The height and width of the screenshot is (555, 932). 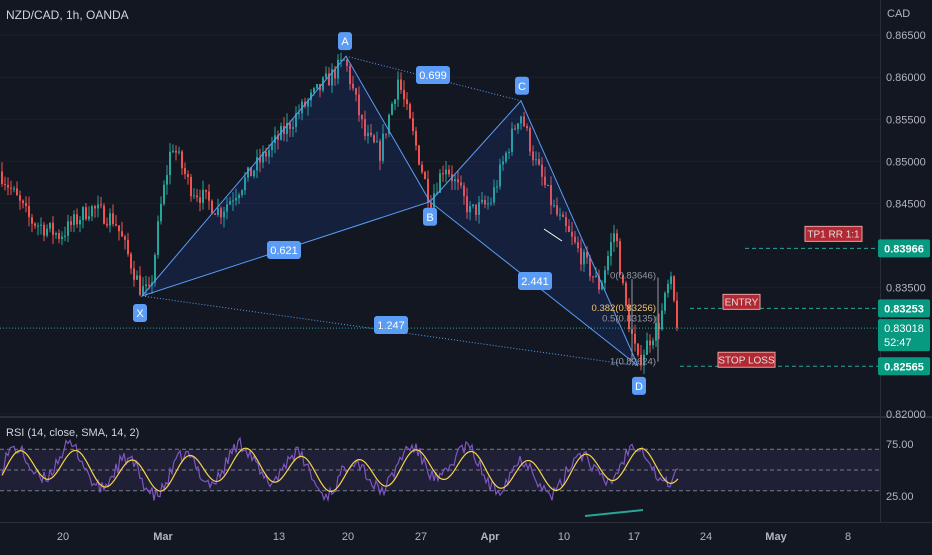 What do you see at coordinates (904, 335) in the screenshot?
I see `current-price-badge` at bounding box center [904, 335].